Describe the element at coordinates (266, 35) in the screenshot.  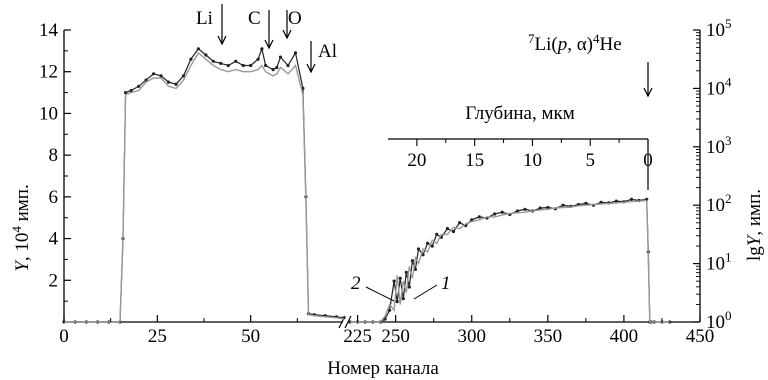
I see `element-annotations: Li C O Al` at that location.